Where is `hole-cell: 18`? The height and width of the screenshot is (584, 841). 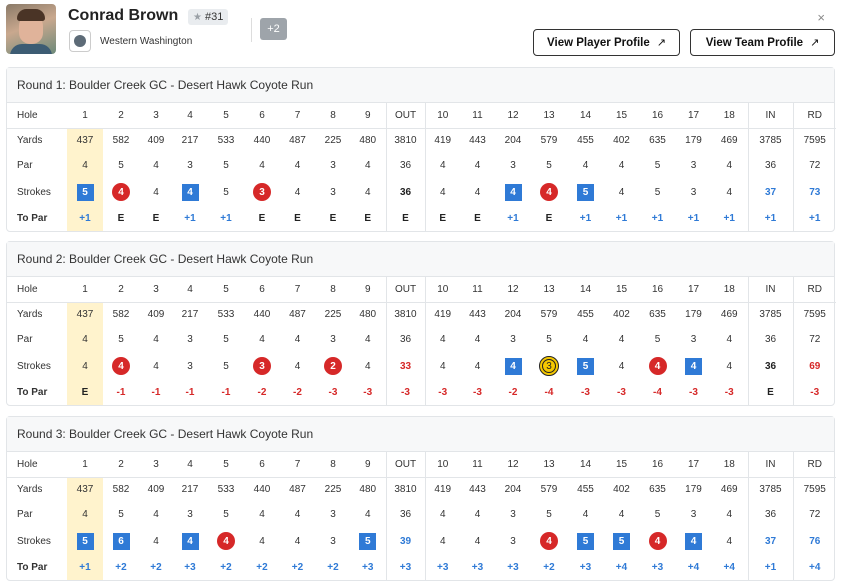
hole-cell: 18 is located at coordinates (729, 290).